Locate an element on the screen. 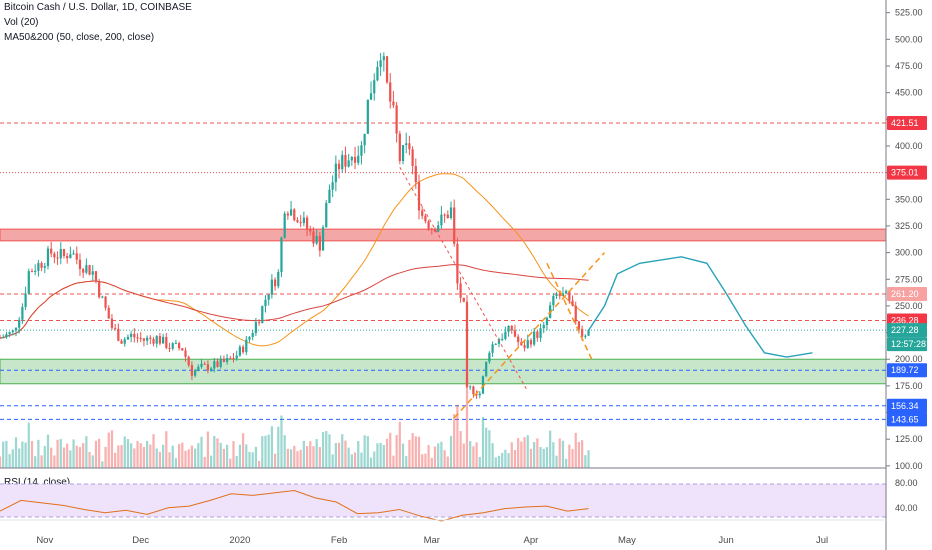 This screenshot has height=550, width=932. price-tick-label: 250.00 is located at coordinates (909, 306).